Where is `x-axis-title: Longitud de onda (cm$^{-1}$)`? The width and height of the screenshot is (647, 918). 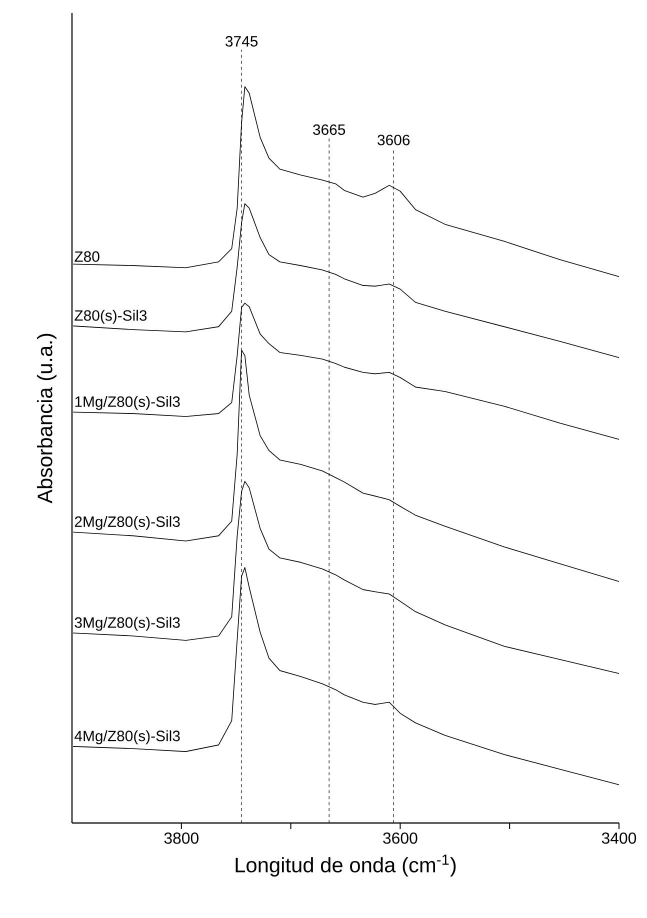 x-axis-title: Longitud de onda (cm$^{-1}$) is located at coordinates (346, 865).